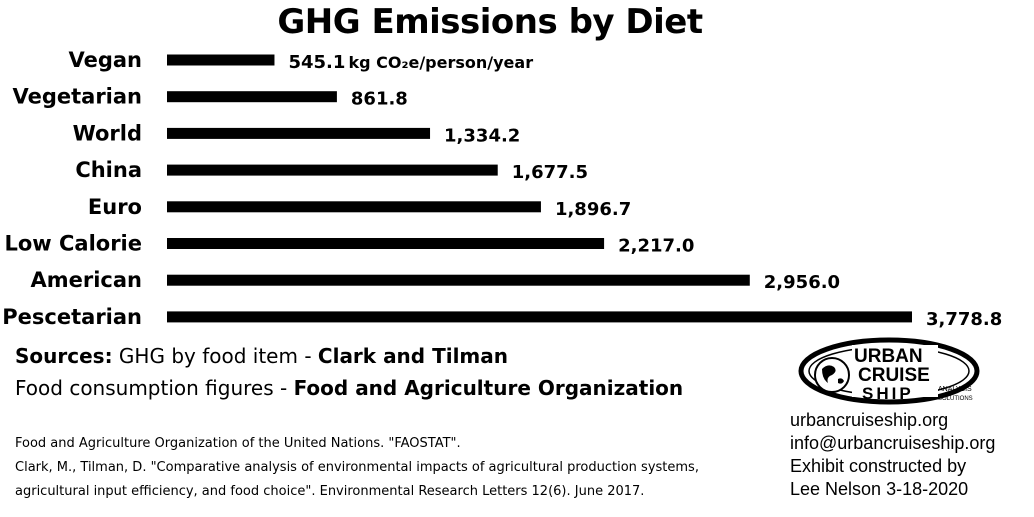  What do you see at coordinates (64, 356) in the screenshot?
I see `sources-prefix: Sources:` at bounding box center [64, 356].